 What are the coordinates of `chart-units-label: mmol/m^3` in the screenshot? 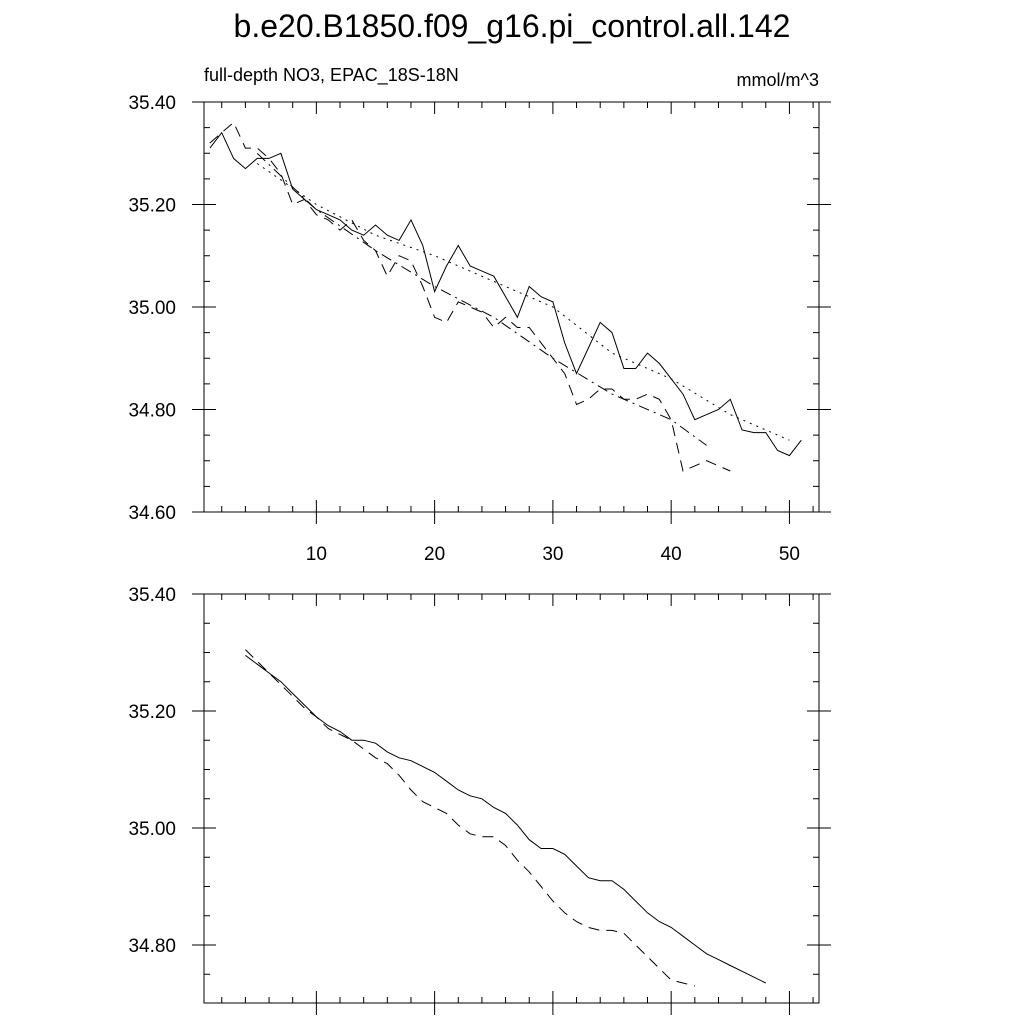 It's located at (778, 80).